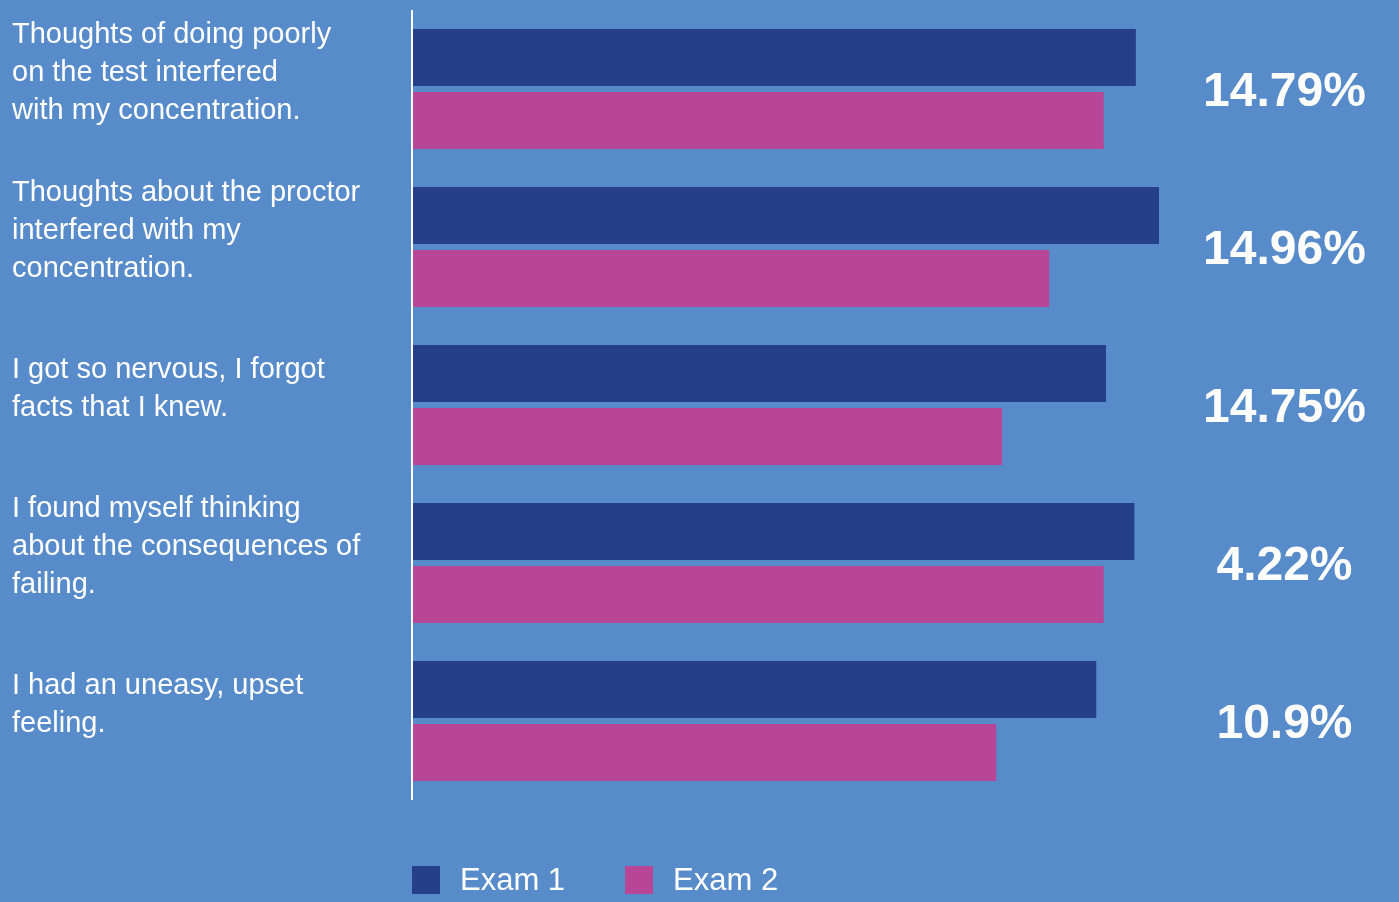 This screenshot has width=1399, height=902. What do you see at coordinates (1284, 405) in the screenshot?
I see `text: 14.75%` at bounding box center [1284, 405].